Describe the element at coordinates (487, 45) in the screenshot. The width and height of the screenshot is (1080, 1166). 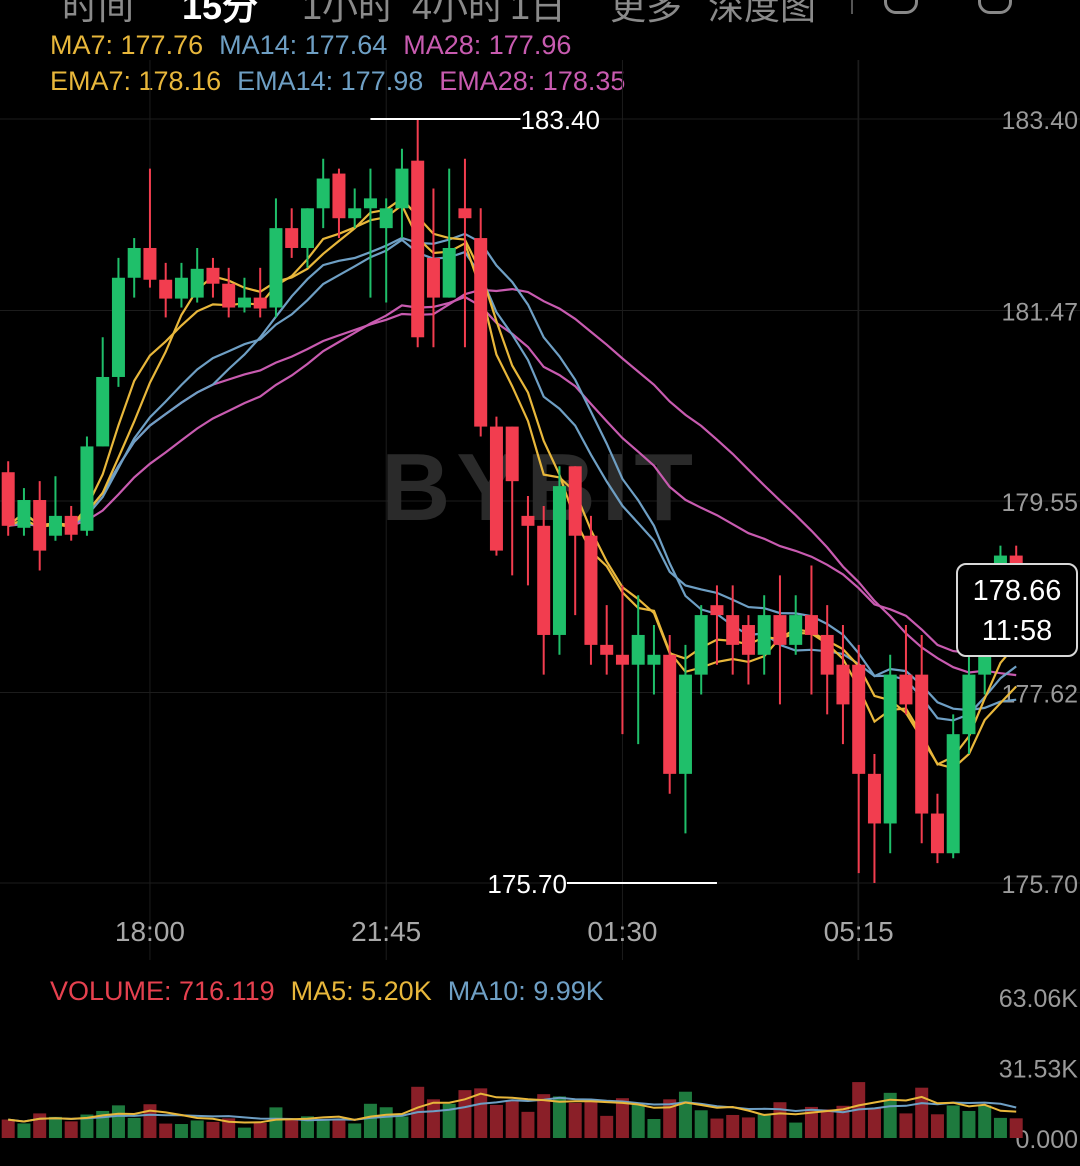
I see `ma28-value: MA28: 177.96` at that location.